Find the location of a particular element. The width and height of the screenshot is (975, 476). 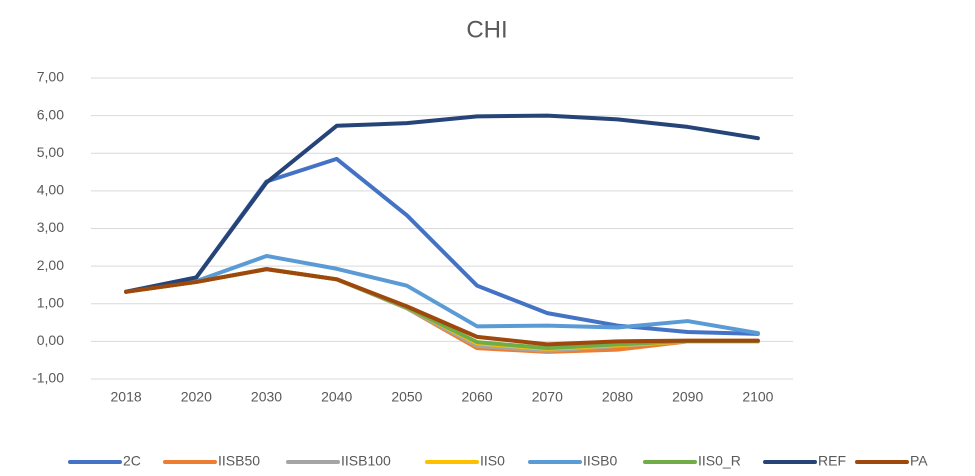

x-tick-label: 2090 is located at coordinates (687, 397).